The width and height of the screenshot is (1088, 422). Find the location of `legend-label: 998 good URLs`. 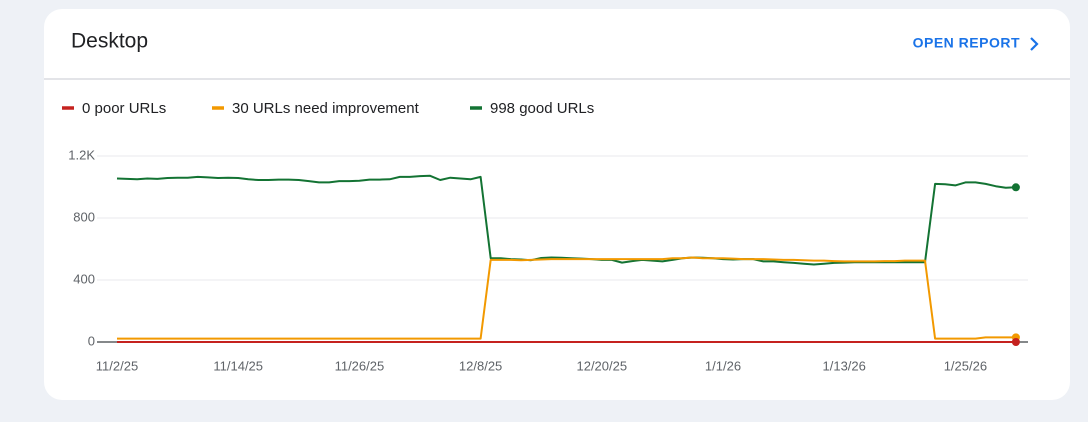

legend-label: 998 good URLs is located at coordinates (542, 108).